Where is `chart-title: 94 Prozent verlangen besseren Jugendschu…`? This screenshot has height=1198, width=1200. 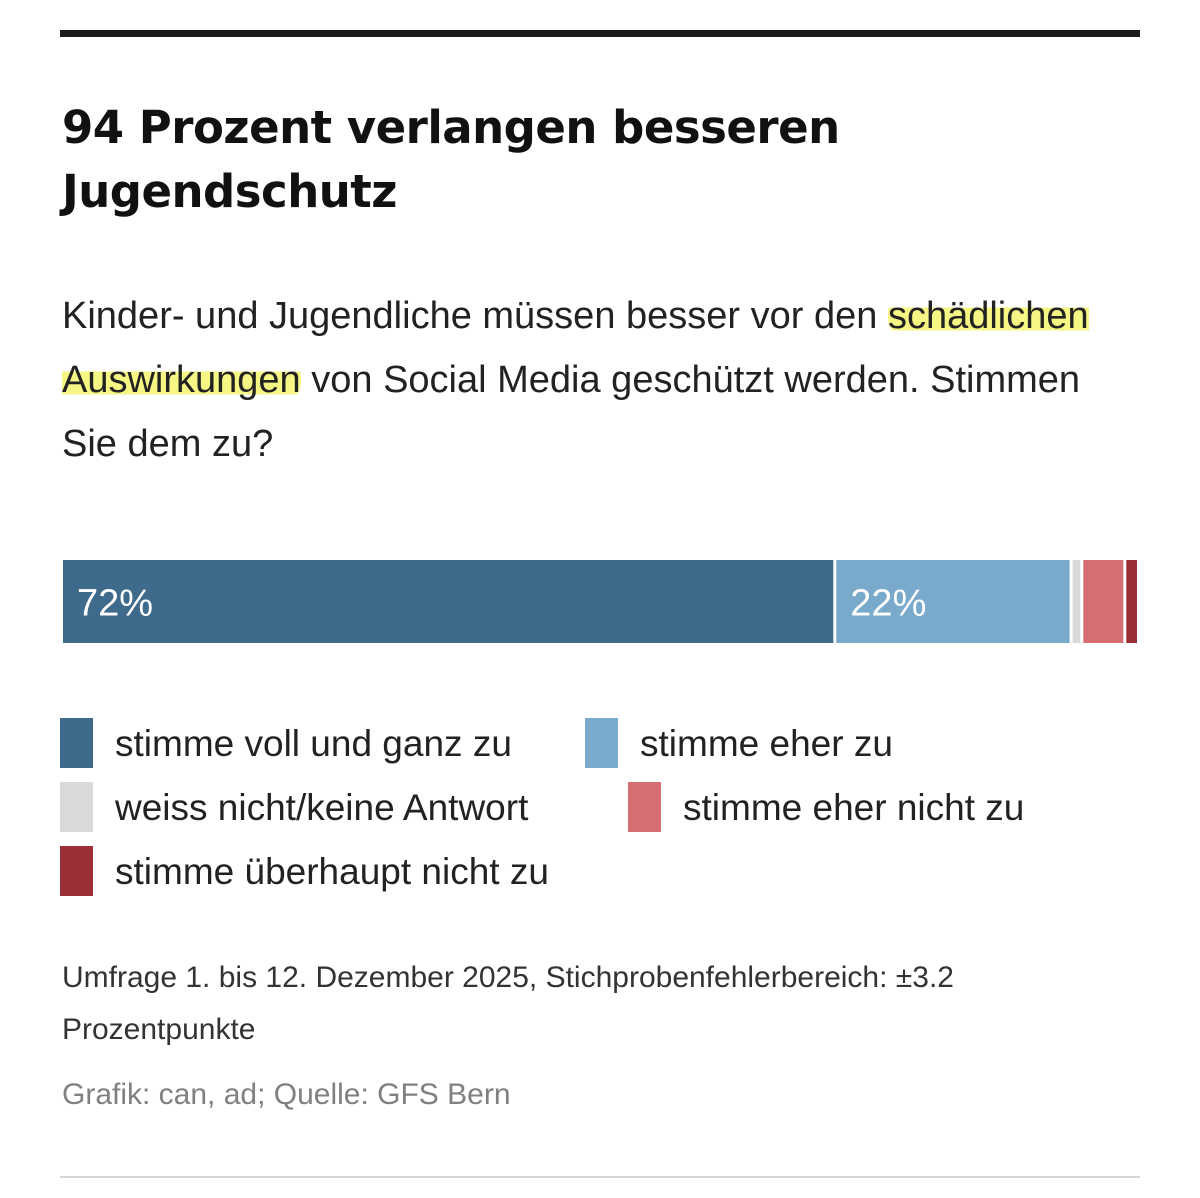
chart-title: 94 Prozent verlangen besseren Jugendschu… is located at coordinates (451, 159).